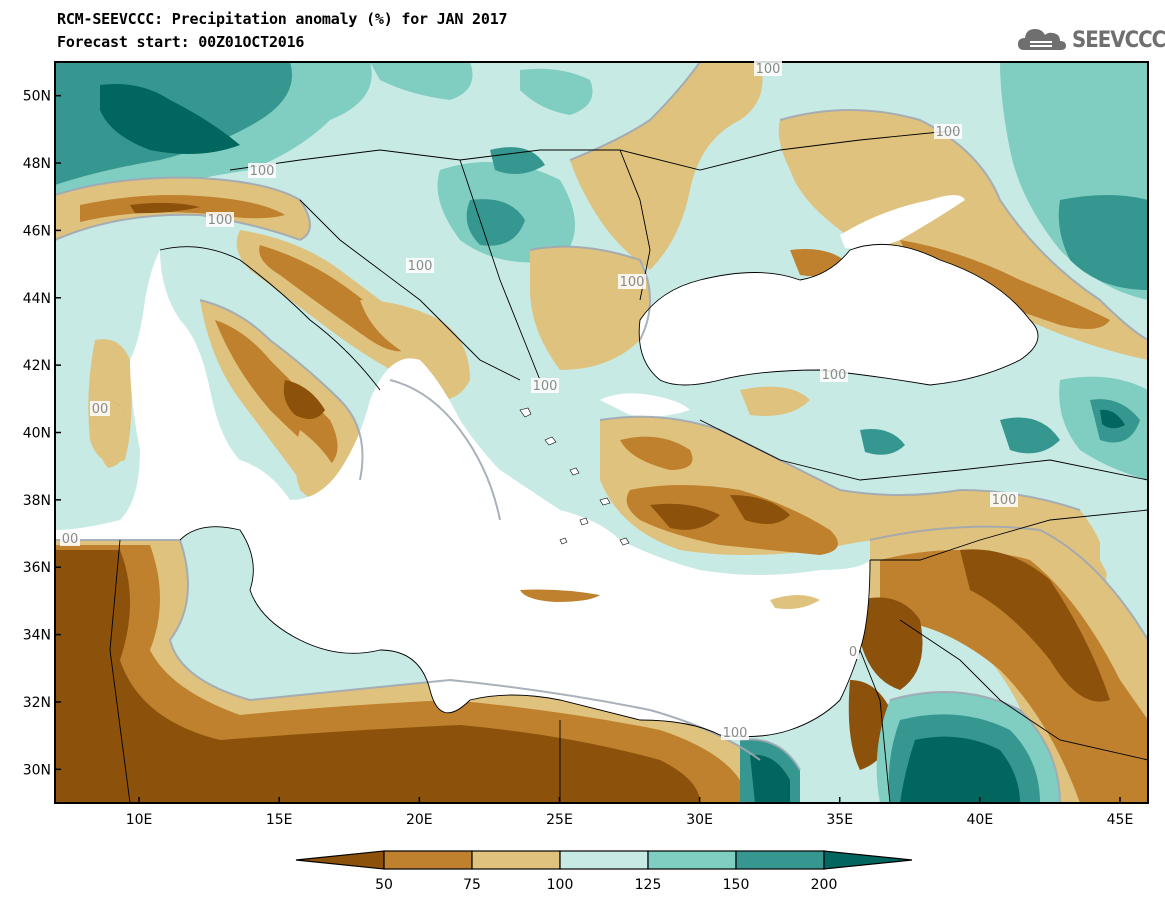 The image size is (1165, 907). What do you see at coordinates (560, 885) in the screenshot?
I see `colorbar-tick-label: 100` at bounding box center [560, 885].